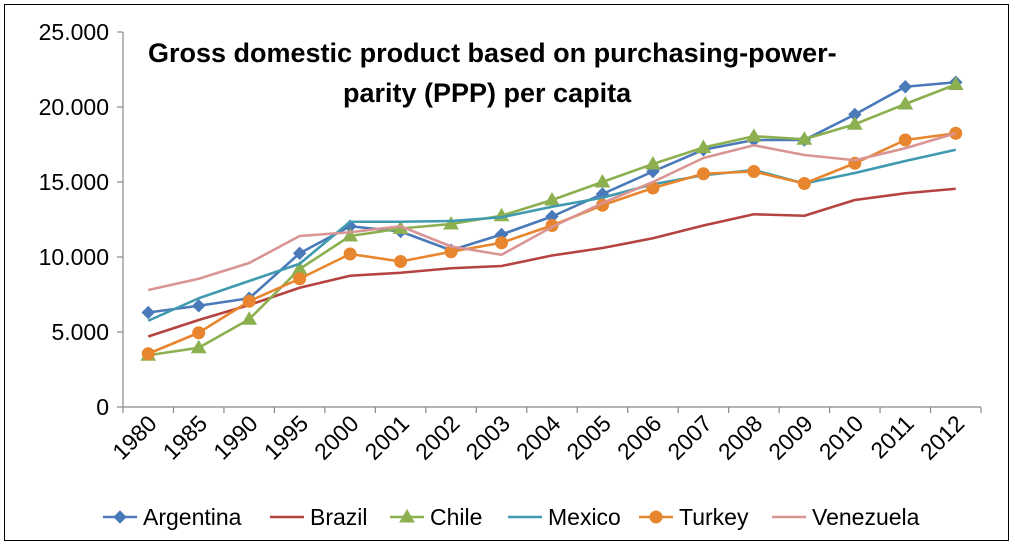  Describe the element at coordinates (74, 257) in the screenshot. I see `y-tick-label: 10.000` at that location.